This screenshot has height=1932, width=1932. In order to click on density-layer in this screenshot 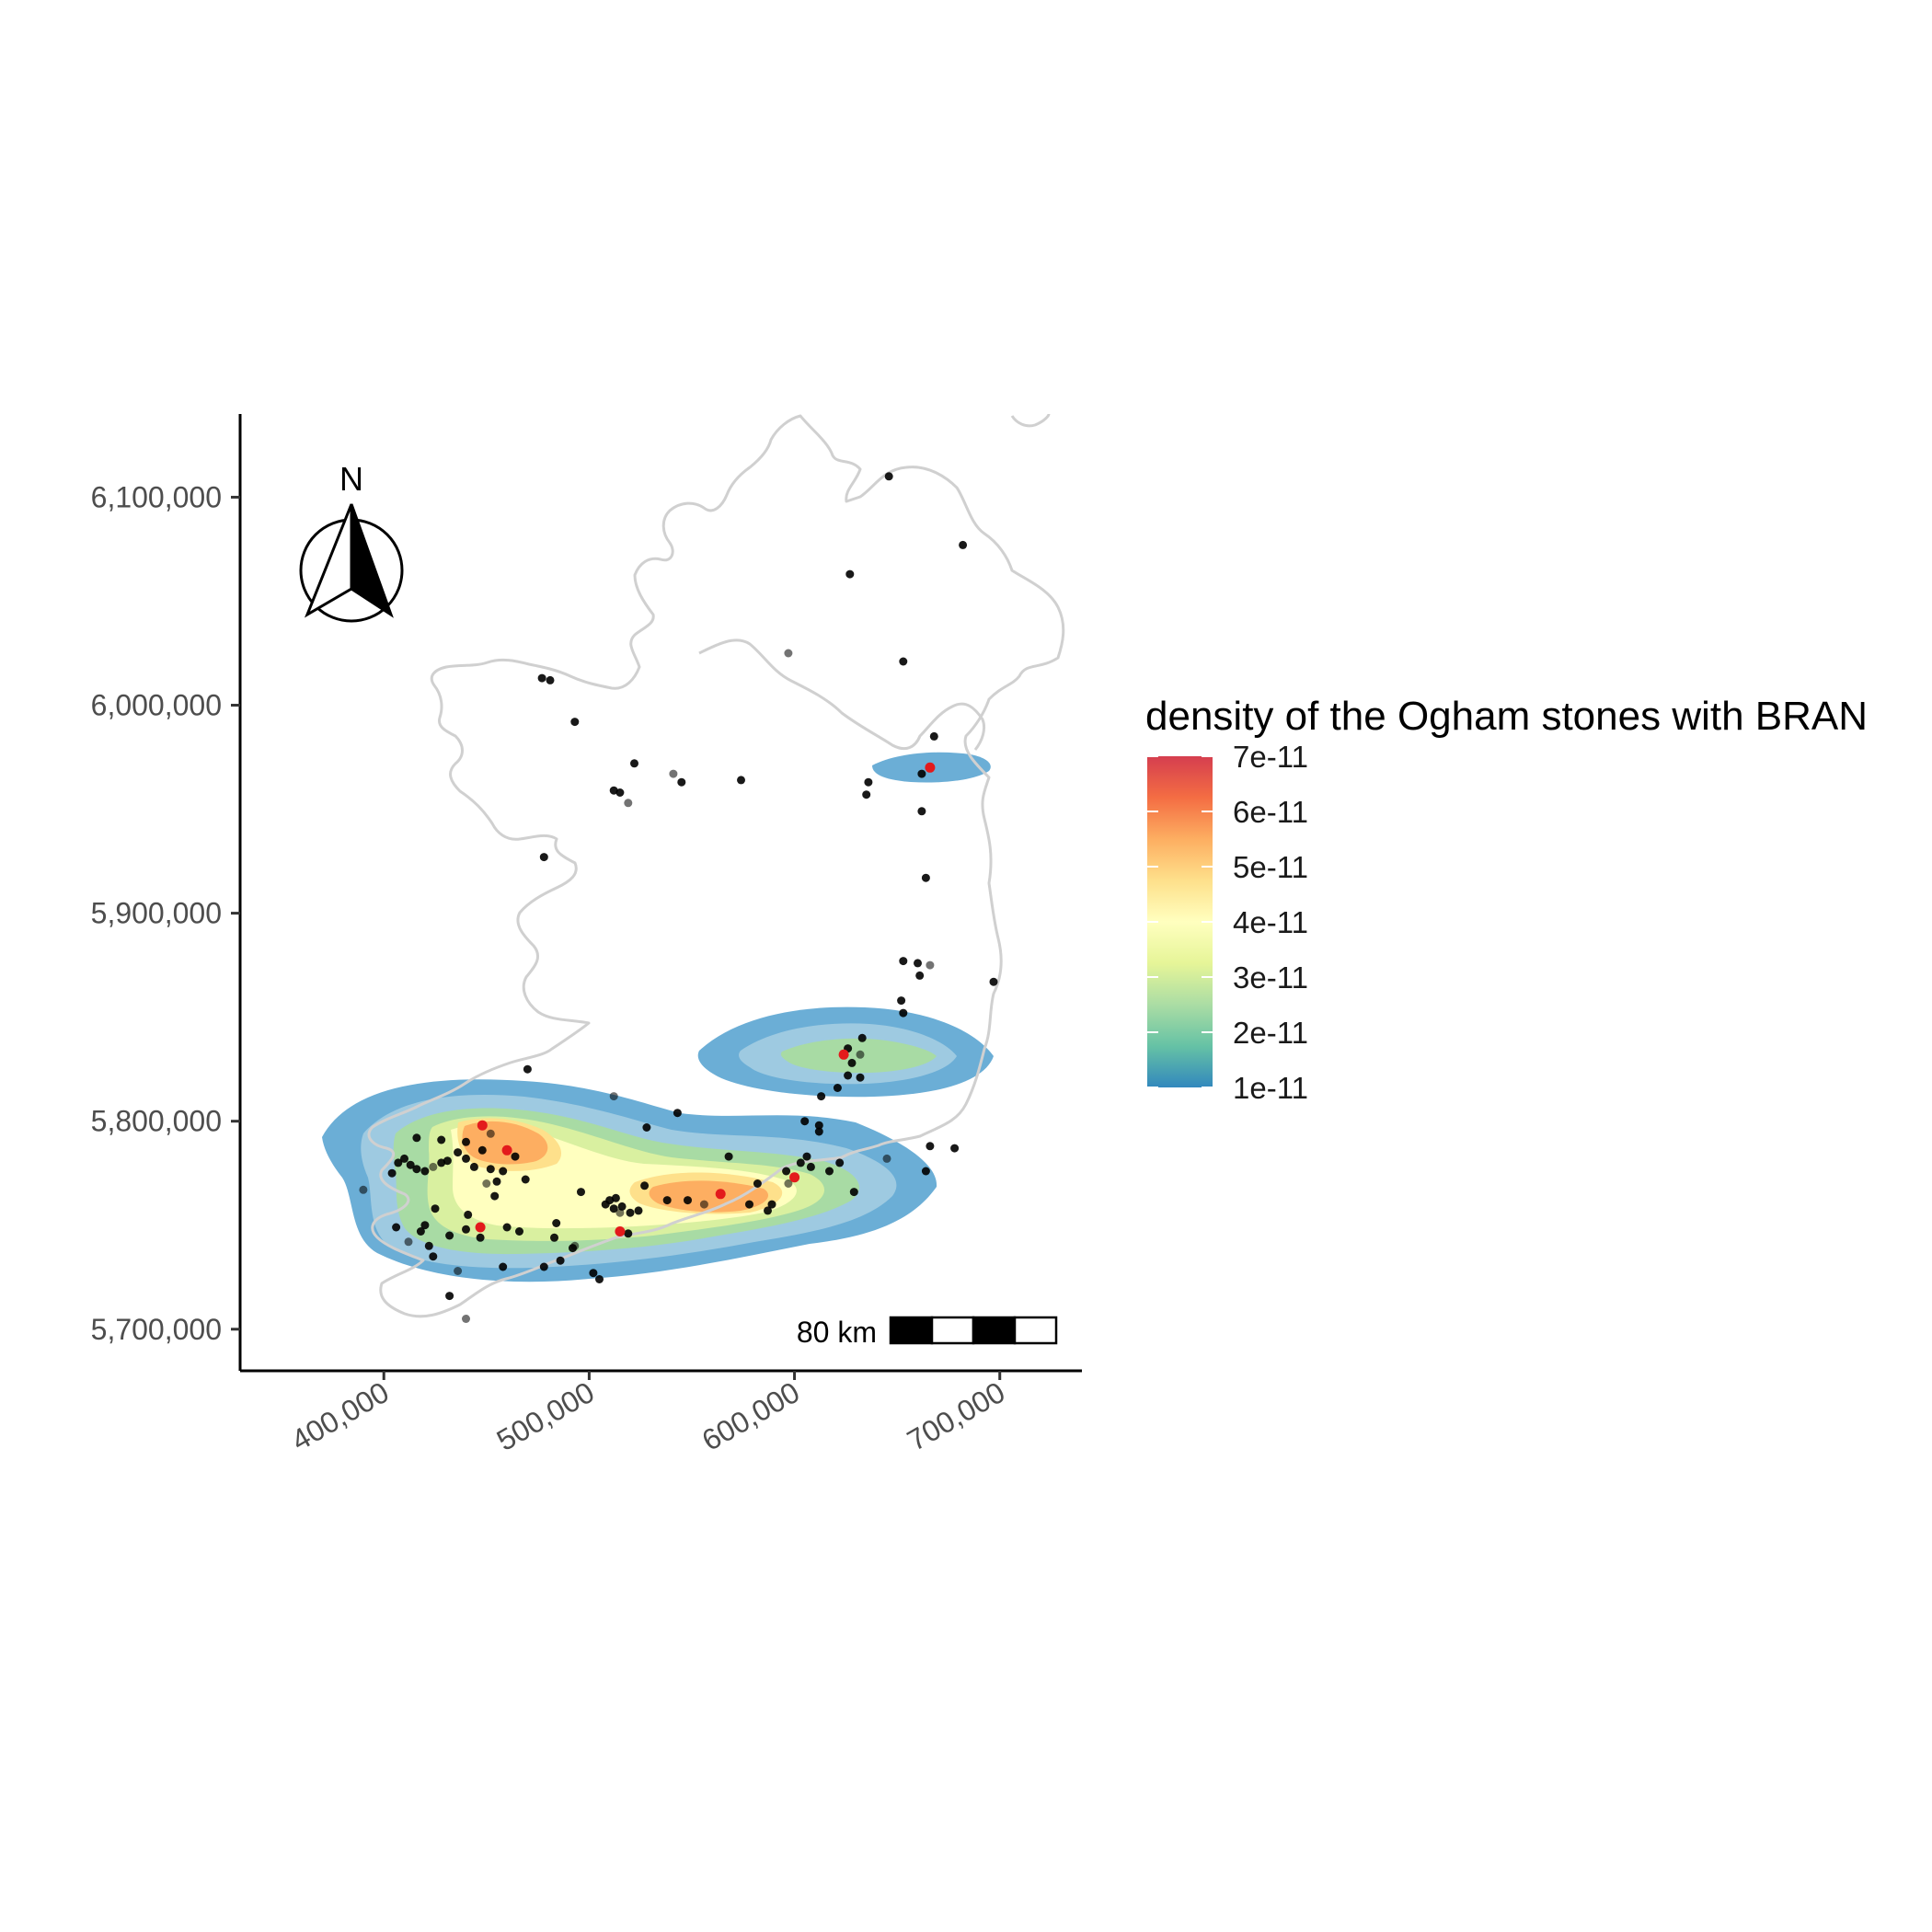, I will do `click(658, 1017)`.